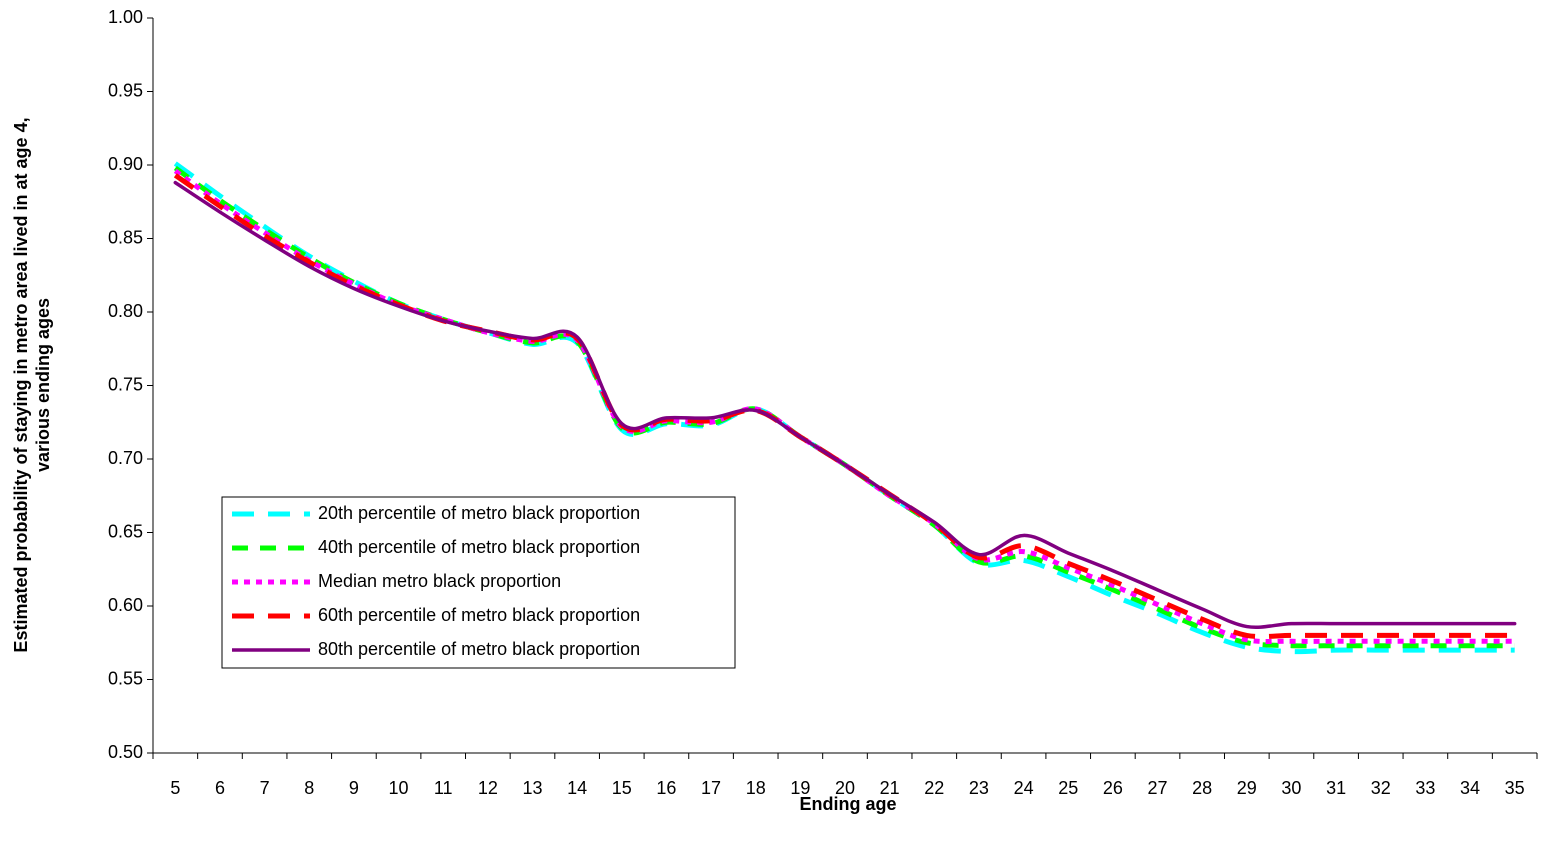  I want to click on x-tick-label: 21, so click(890, 788).